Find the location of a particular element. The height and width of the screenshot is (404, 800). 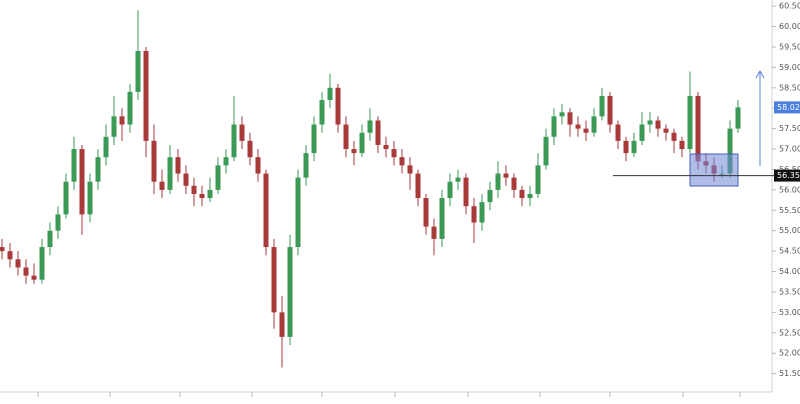

y-tick-label: 55.50 is located at coordinates (789, 210).